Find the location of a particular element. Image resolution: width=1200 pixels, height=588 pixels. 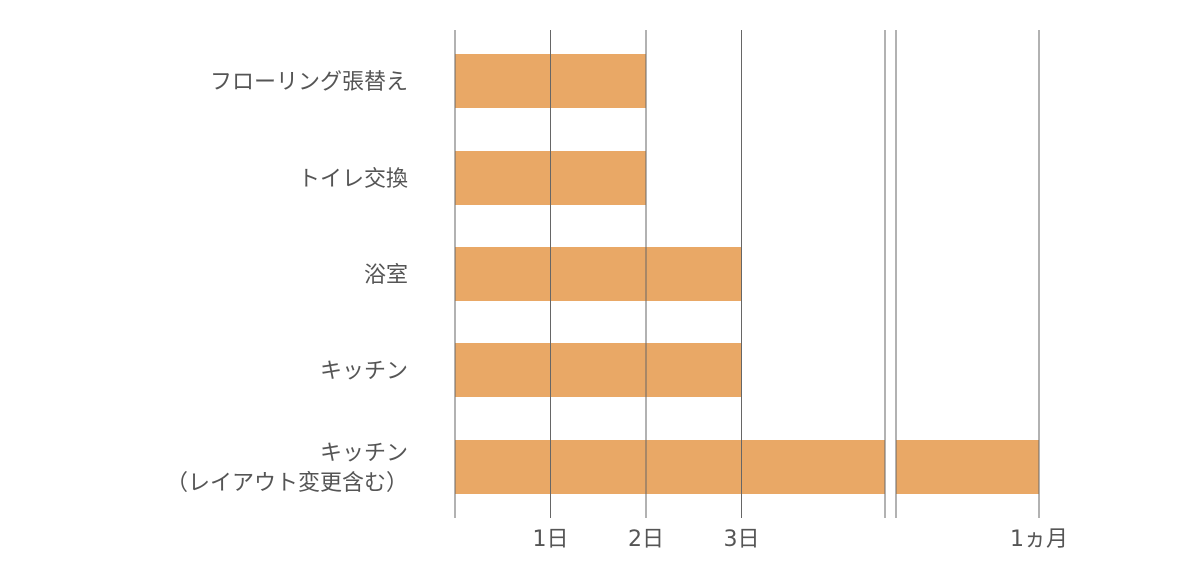

category-label: トイレ交換 is located at coordinates (353, 179).